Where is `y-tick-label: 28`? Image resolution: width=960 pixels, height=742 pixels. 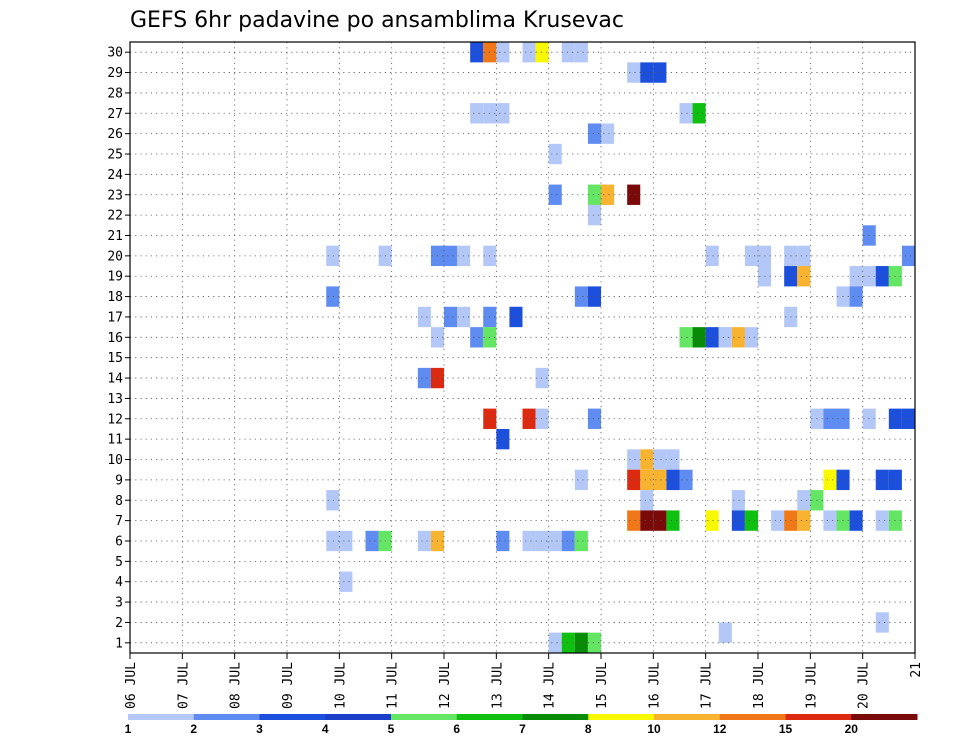 y-tick-label: 28 is located at coordinates (115, 93).